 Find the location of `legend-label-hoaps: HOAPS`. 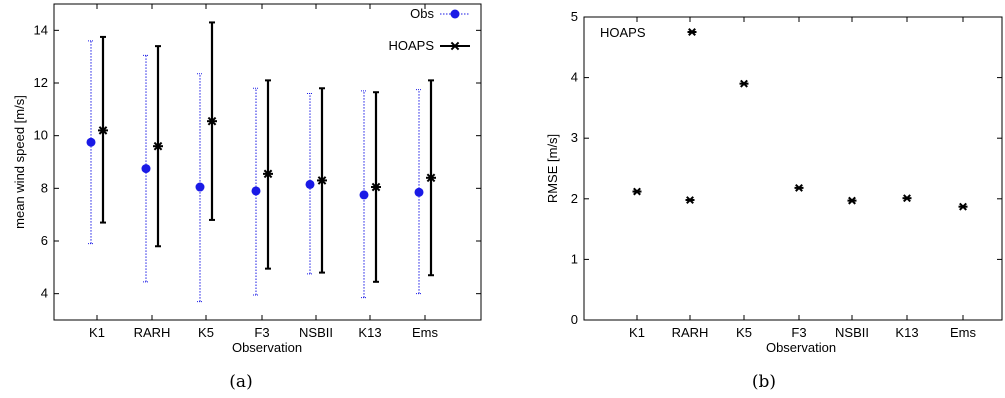

legend-label-hoaps: HOAPS is located at coordinates (411, 45).